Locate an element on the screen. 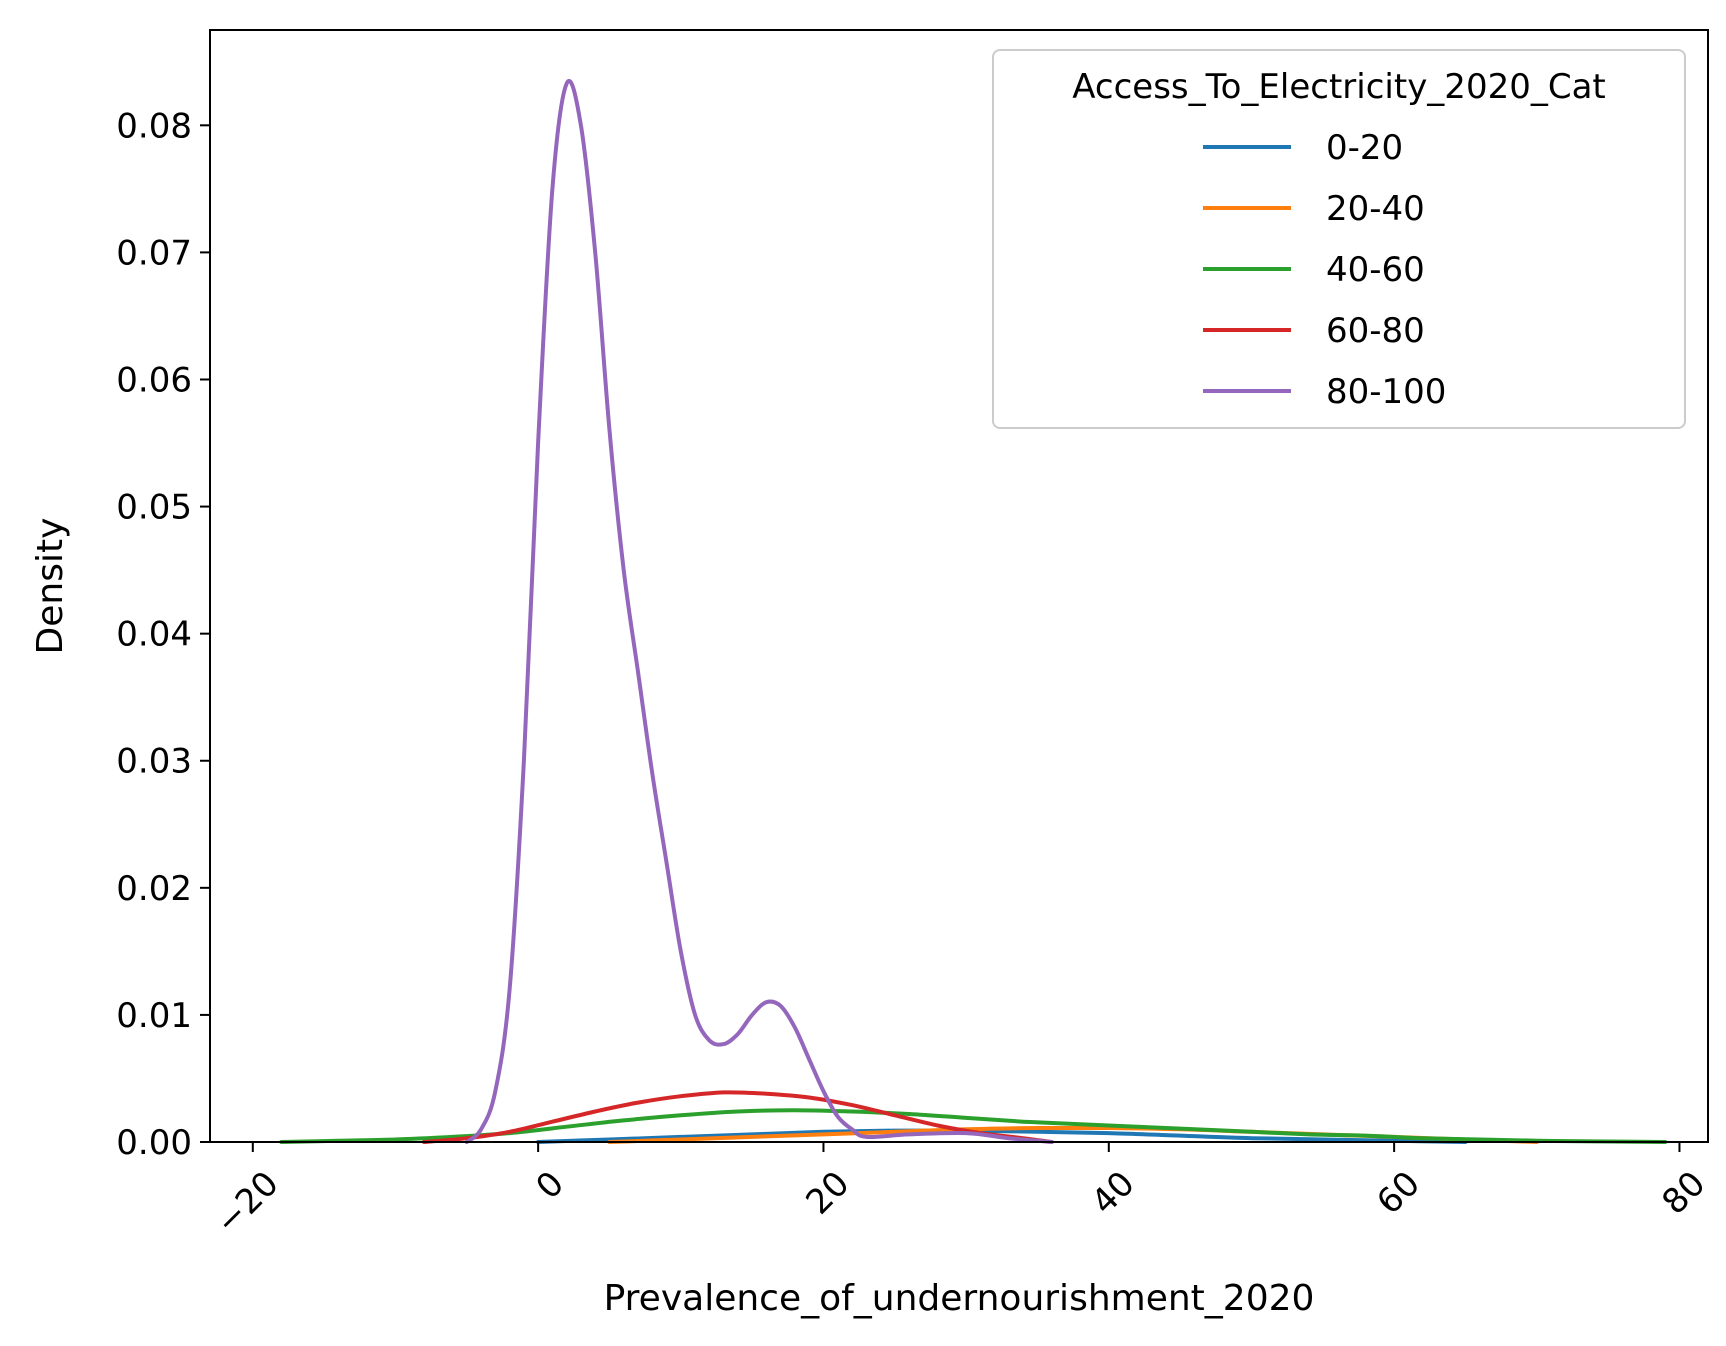  x-tick-label: 0 is located at coordinates (550, 1186).